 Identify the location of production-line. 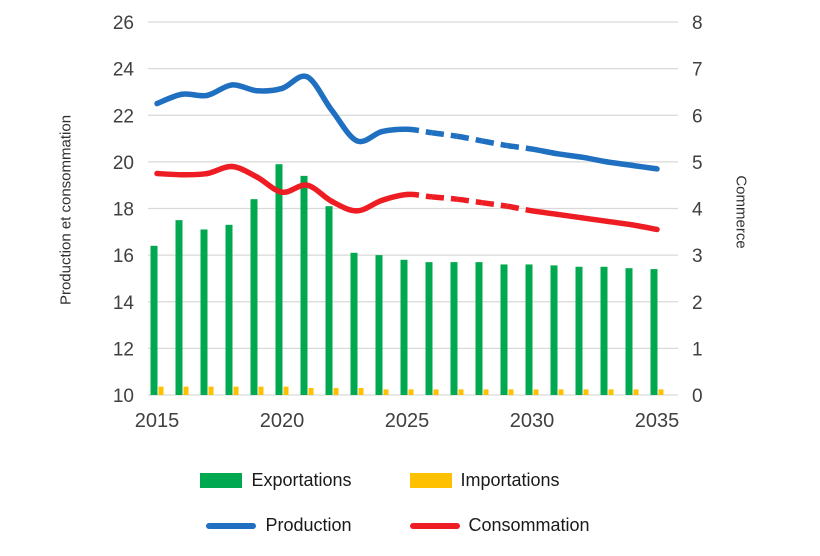
(407, 122).